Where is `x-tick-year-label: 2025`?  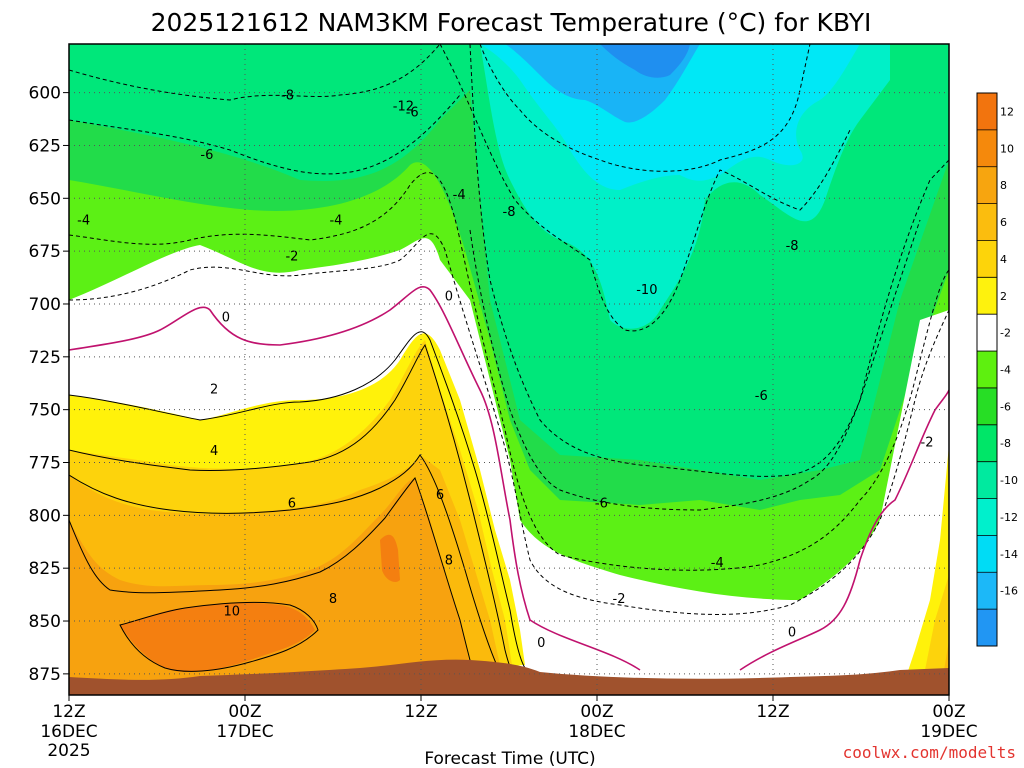
x-tick-year-label: 2025 is located at coordinates (68, 751).